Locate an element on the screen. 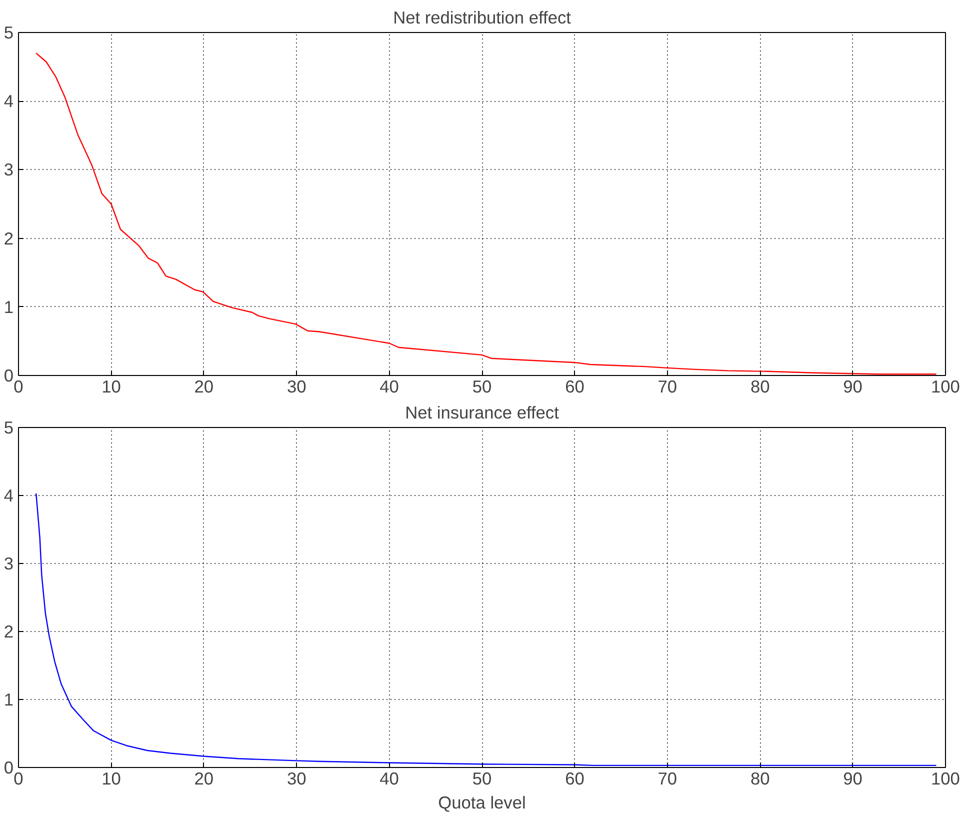 This screenshot has width=974, height=832. x-axis-title: Quota level is located at coordinates (482, 802).